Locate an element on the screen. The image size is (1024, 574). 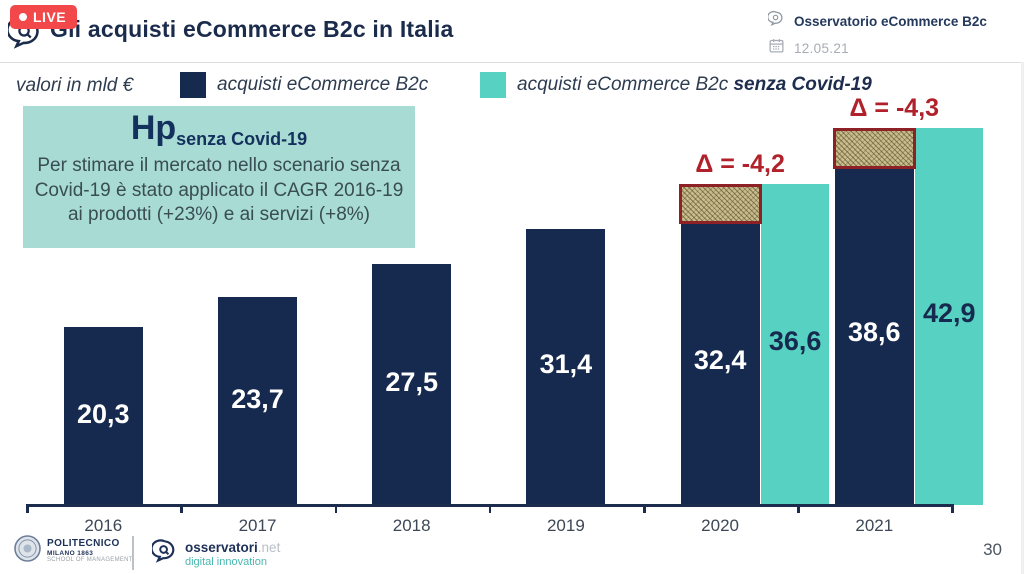
bar-value-actual-2017: 23,7 is located at coordinates (257, 398).